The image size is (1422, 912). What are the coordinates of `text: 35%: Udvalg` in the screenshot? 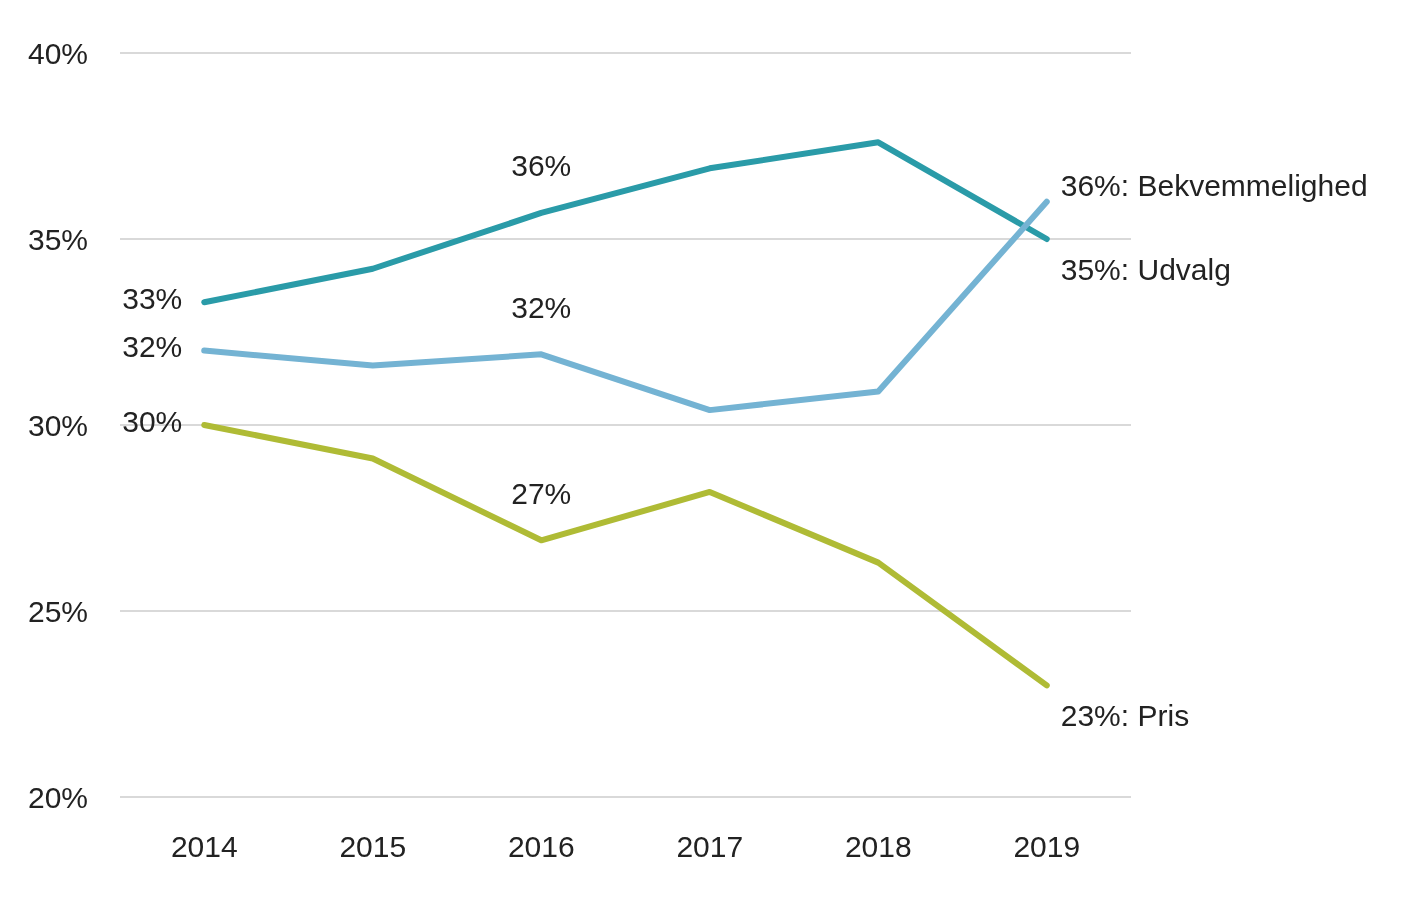 It's located at (1145, 269).